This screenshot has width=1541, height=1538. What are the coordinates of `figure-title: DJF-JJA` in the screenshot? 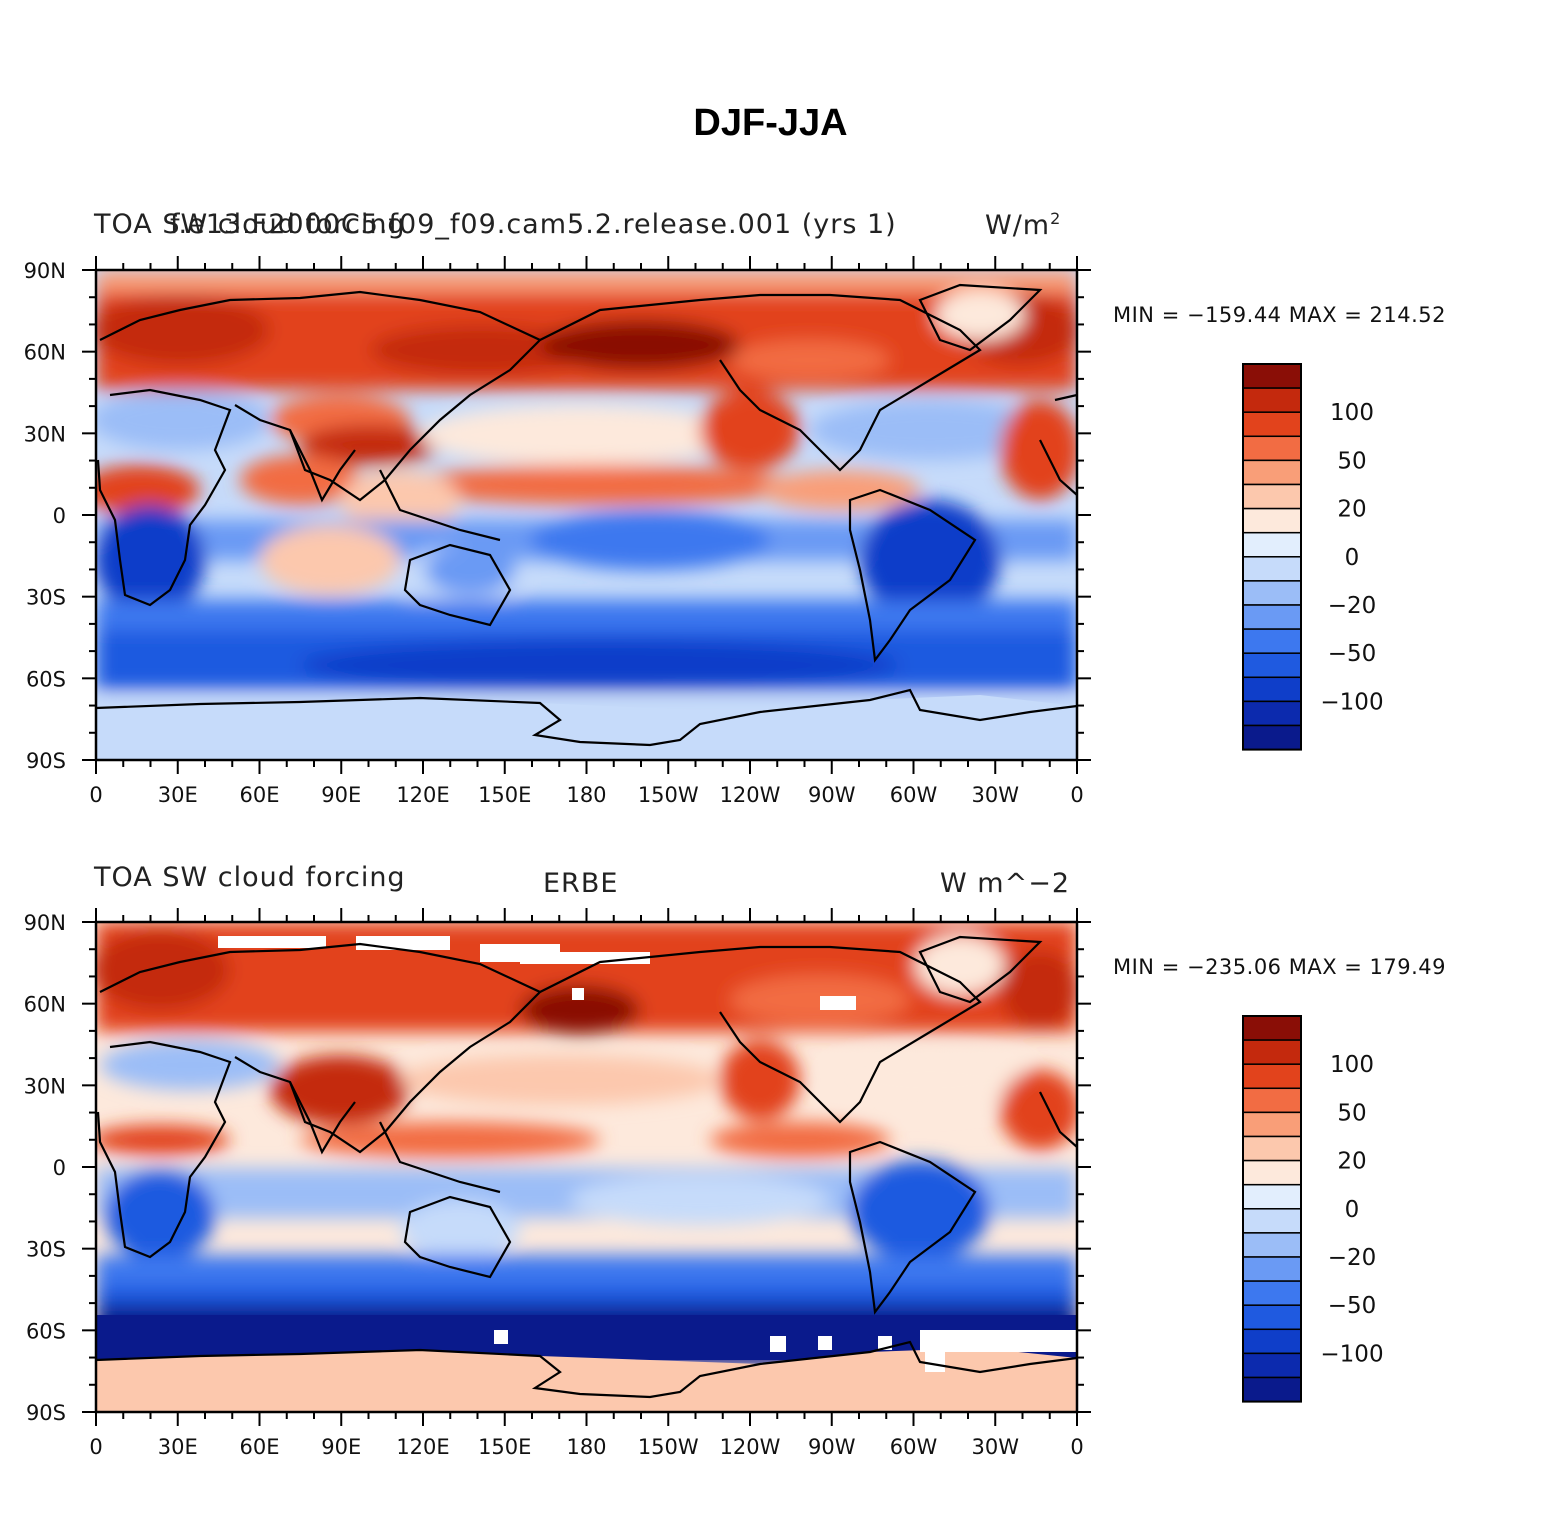 It's located at (770, 123).